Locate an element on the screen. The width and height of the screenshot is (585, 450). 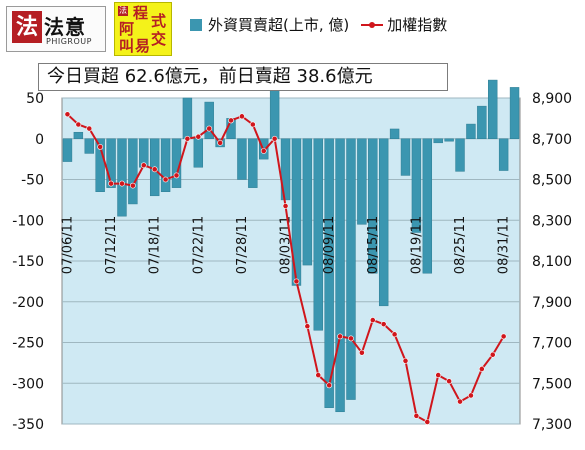
y-left-tick-label: 0 is located at coordinates (39, 140).